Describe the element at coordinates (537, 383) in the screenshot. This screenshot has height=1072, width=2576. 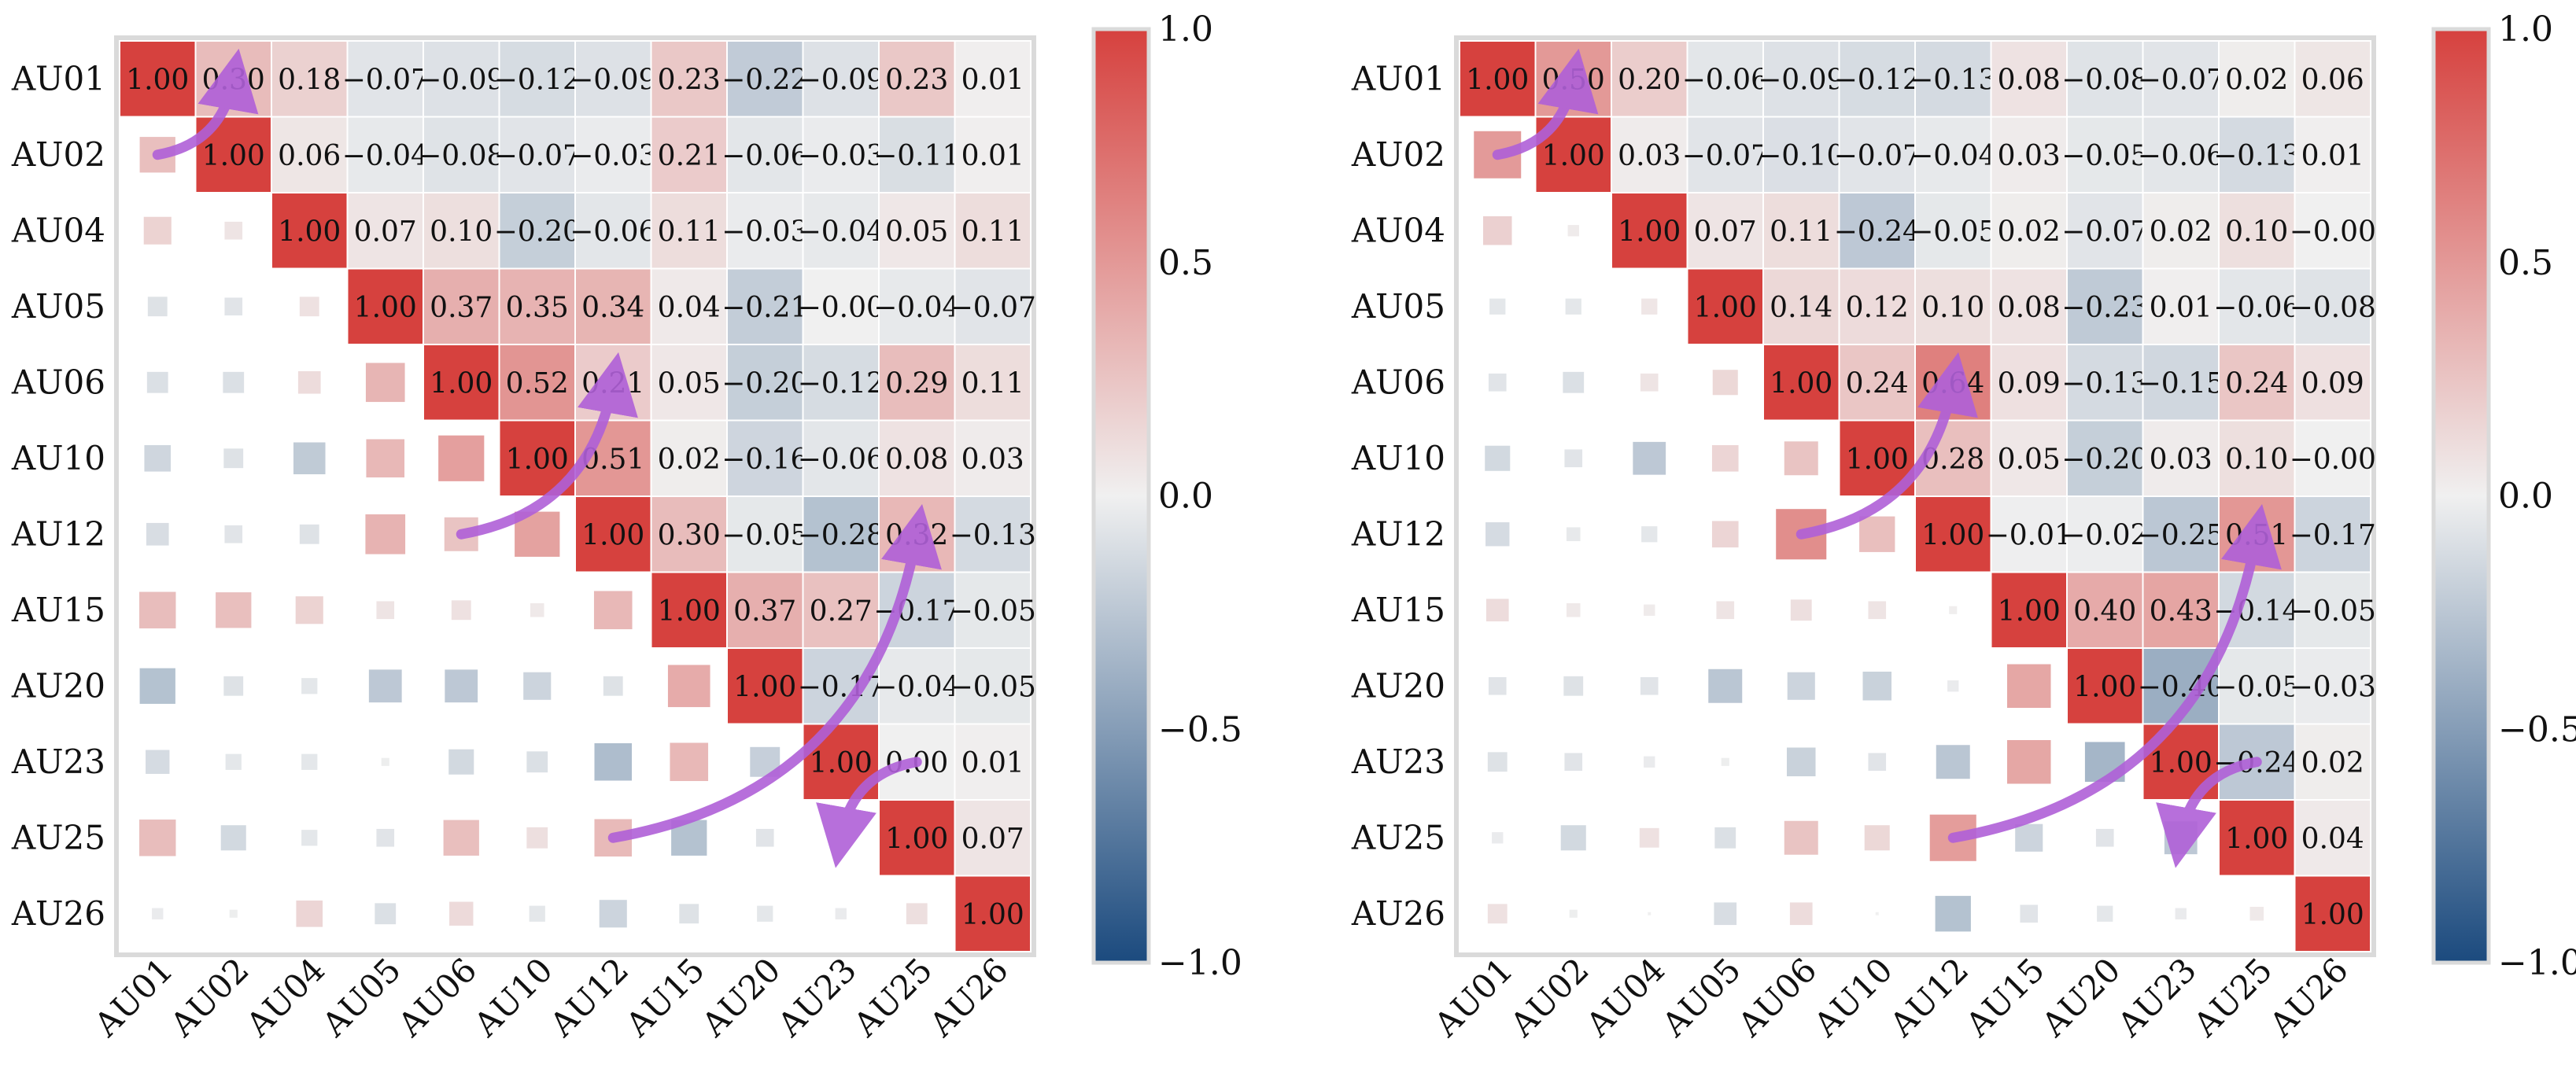
I see `cell-value-label: 0.52` at that location.